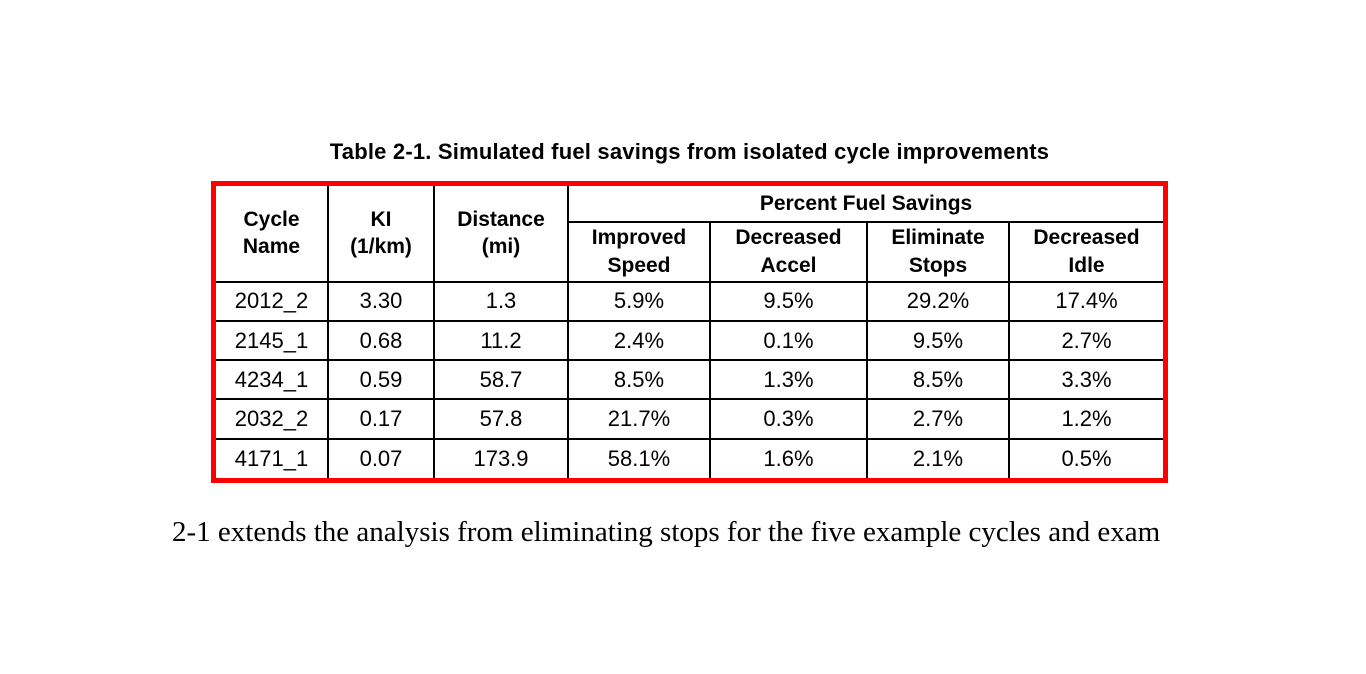  I want to click on cell-improved-speed: 2.4%, so click(639, 340).